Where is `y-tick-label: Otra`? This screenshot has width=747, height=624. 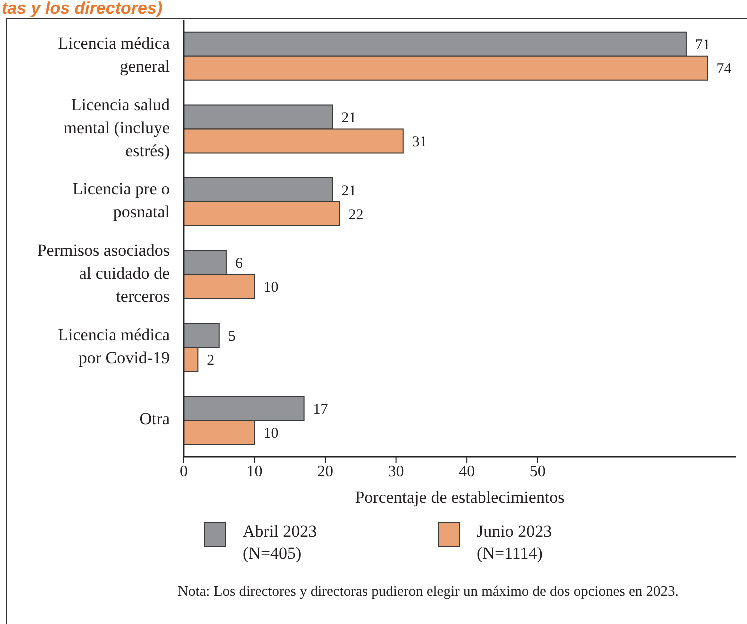 y-tick-label: Otra is located at coordinates (155, 418).